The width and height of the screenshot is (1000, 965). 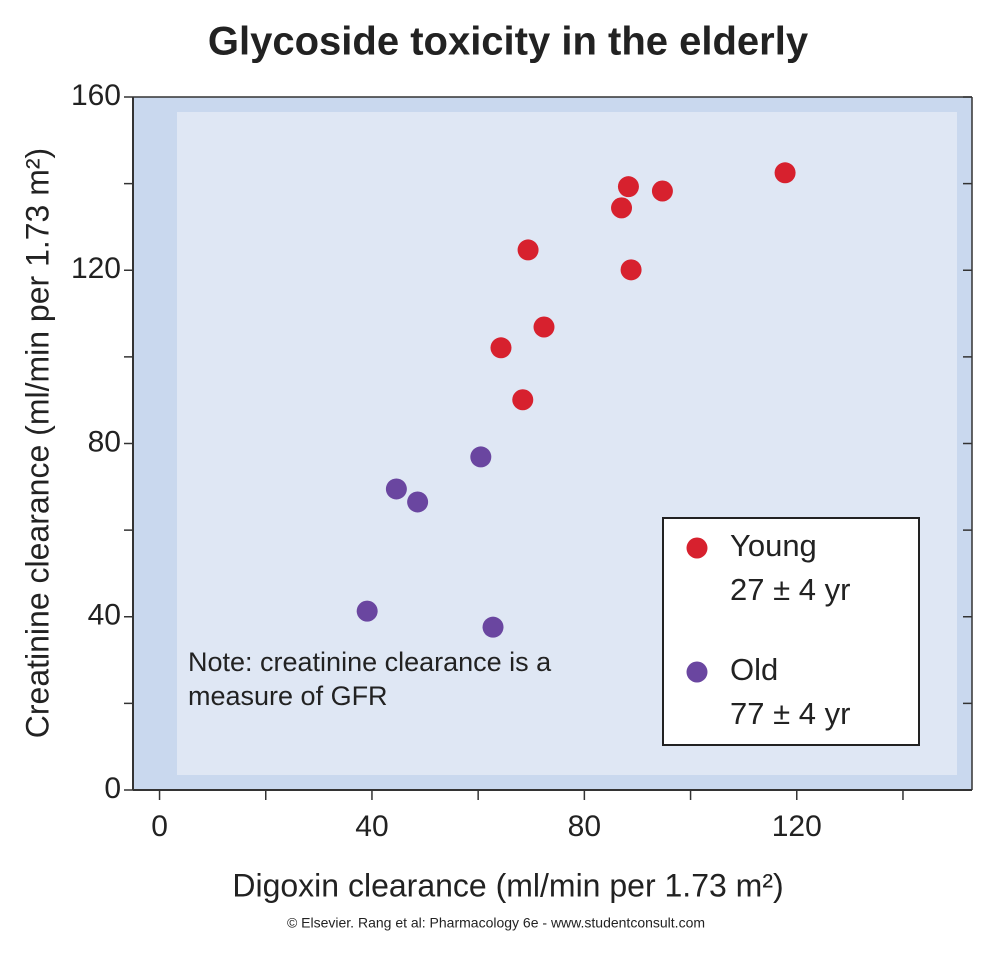 What do you see at coordinates (104, 615) in the screenshot?
I see `y-tick-label: 40` at bounding box center [104, 615].